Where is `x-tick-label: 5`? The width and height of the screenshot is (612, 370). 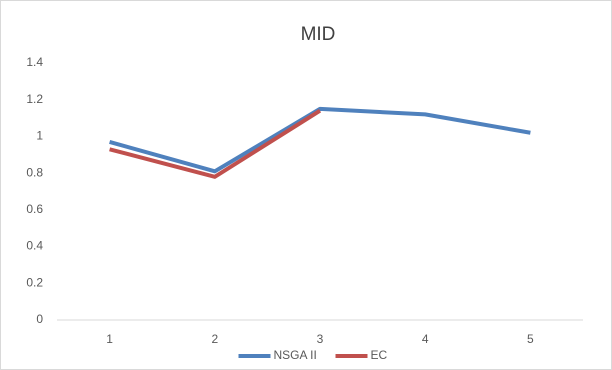
x-tick-label: 5 is located at coordinates (530, 339).